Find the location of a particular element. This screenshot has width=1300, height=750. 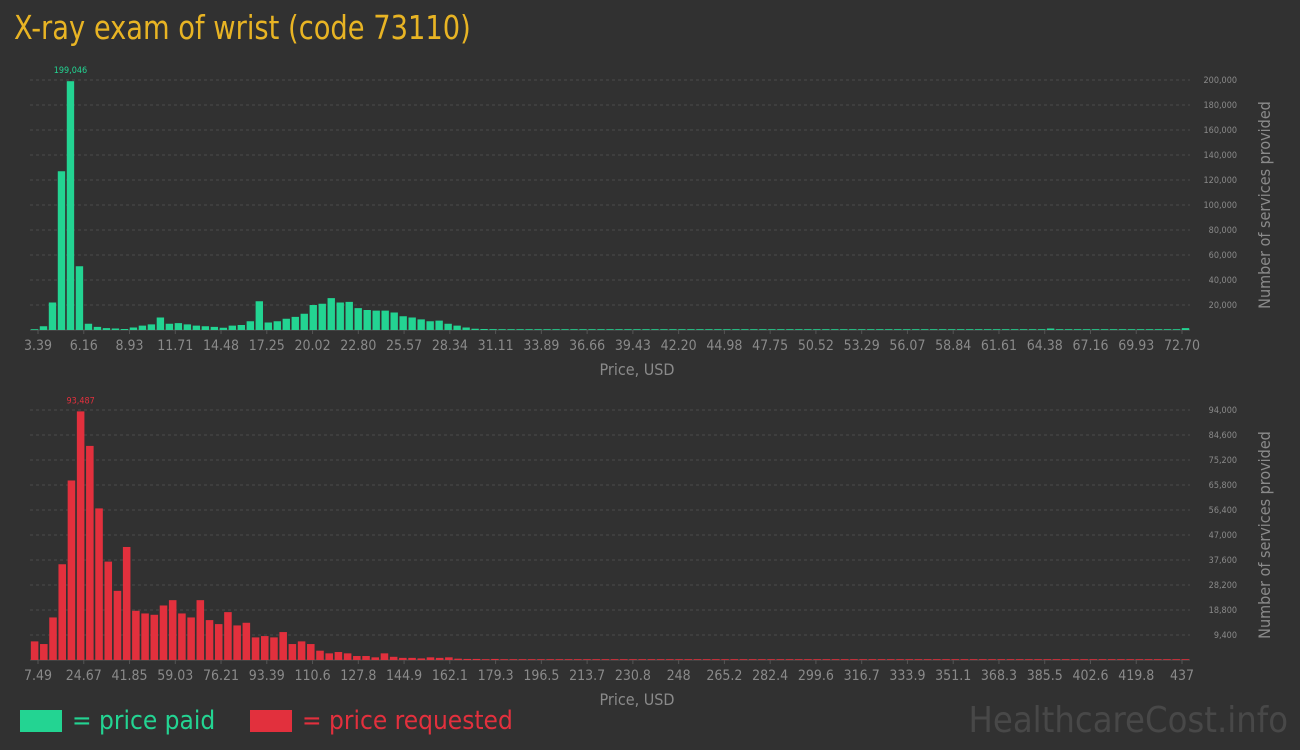

y-tick-label: 40,000 is located at coordinates (1223, 281).